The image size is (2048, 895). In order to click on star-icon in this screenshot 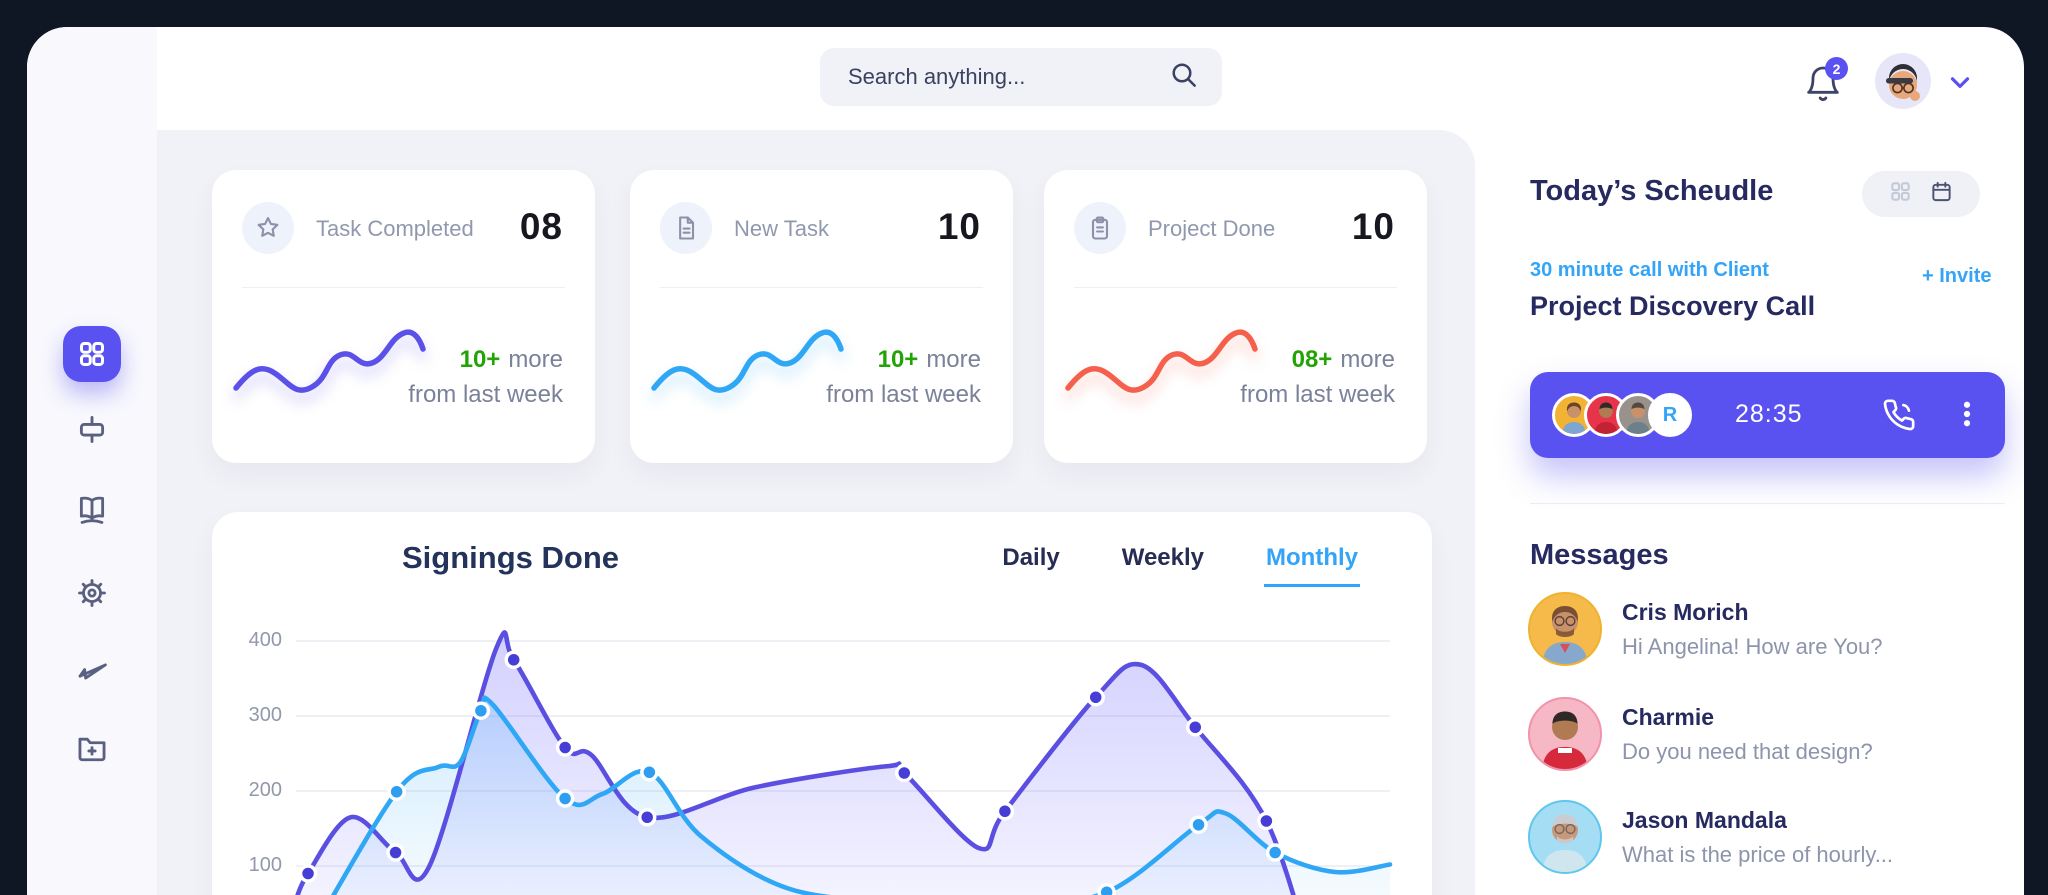, I will do `click(268, 228)`.